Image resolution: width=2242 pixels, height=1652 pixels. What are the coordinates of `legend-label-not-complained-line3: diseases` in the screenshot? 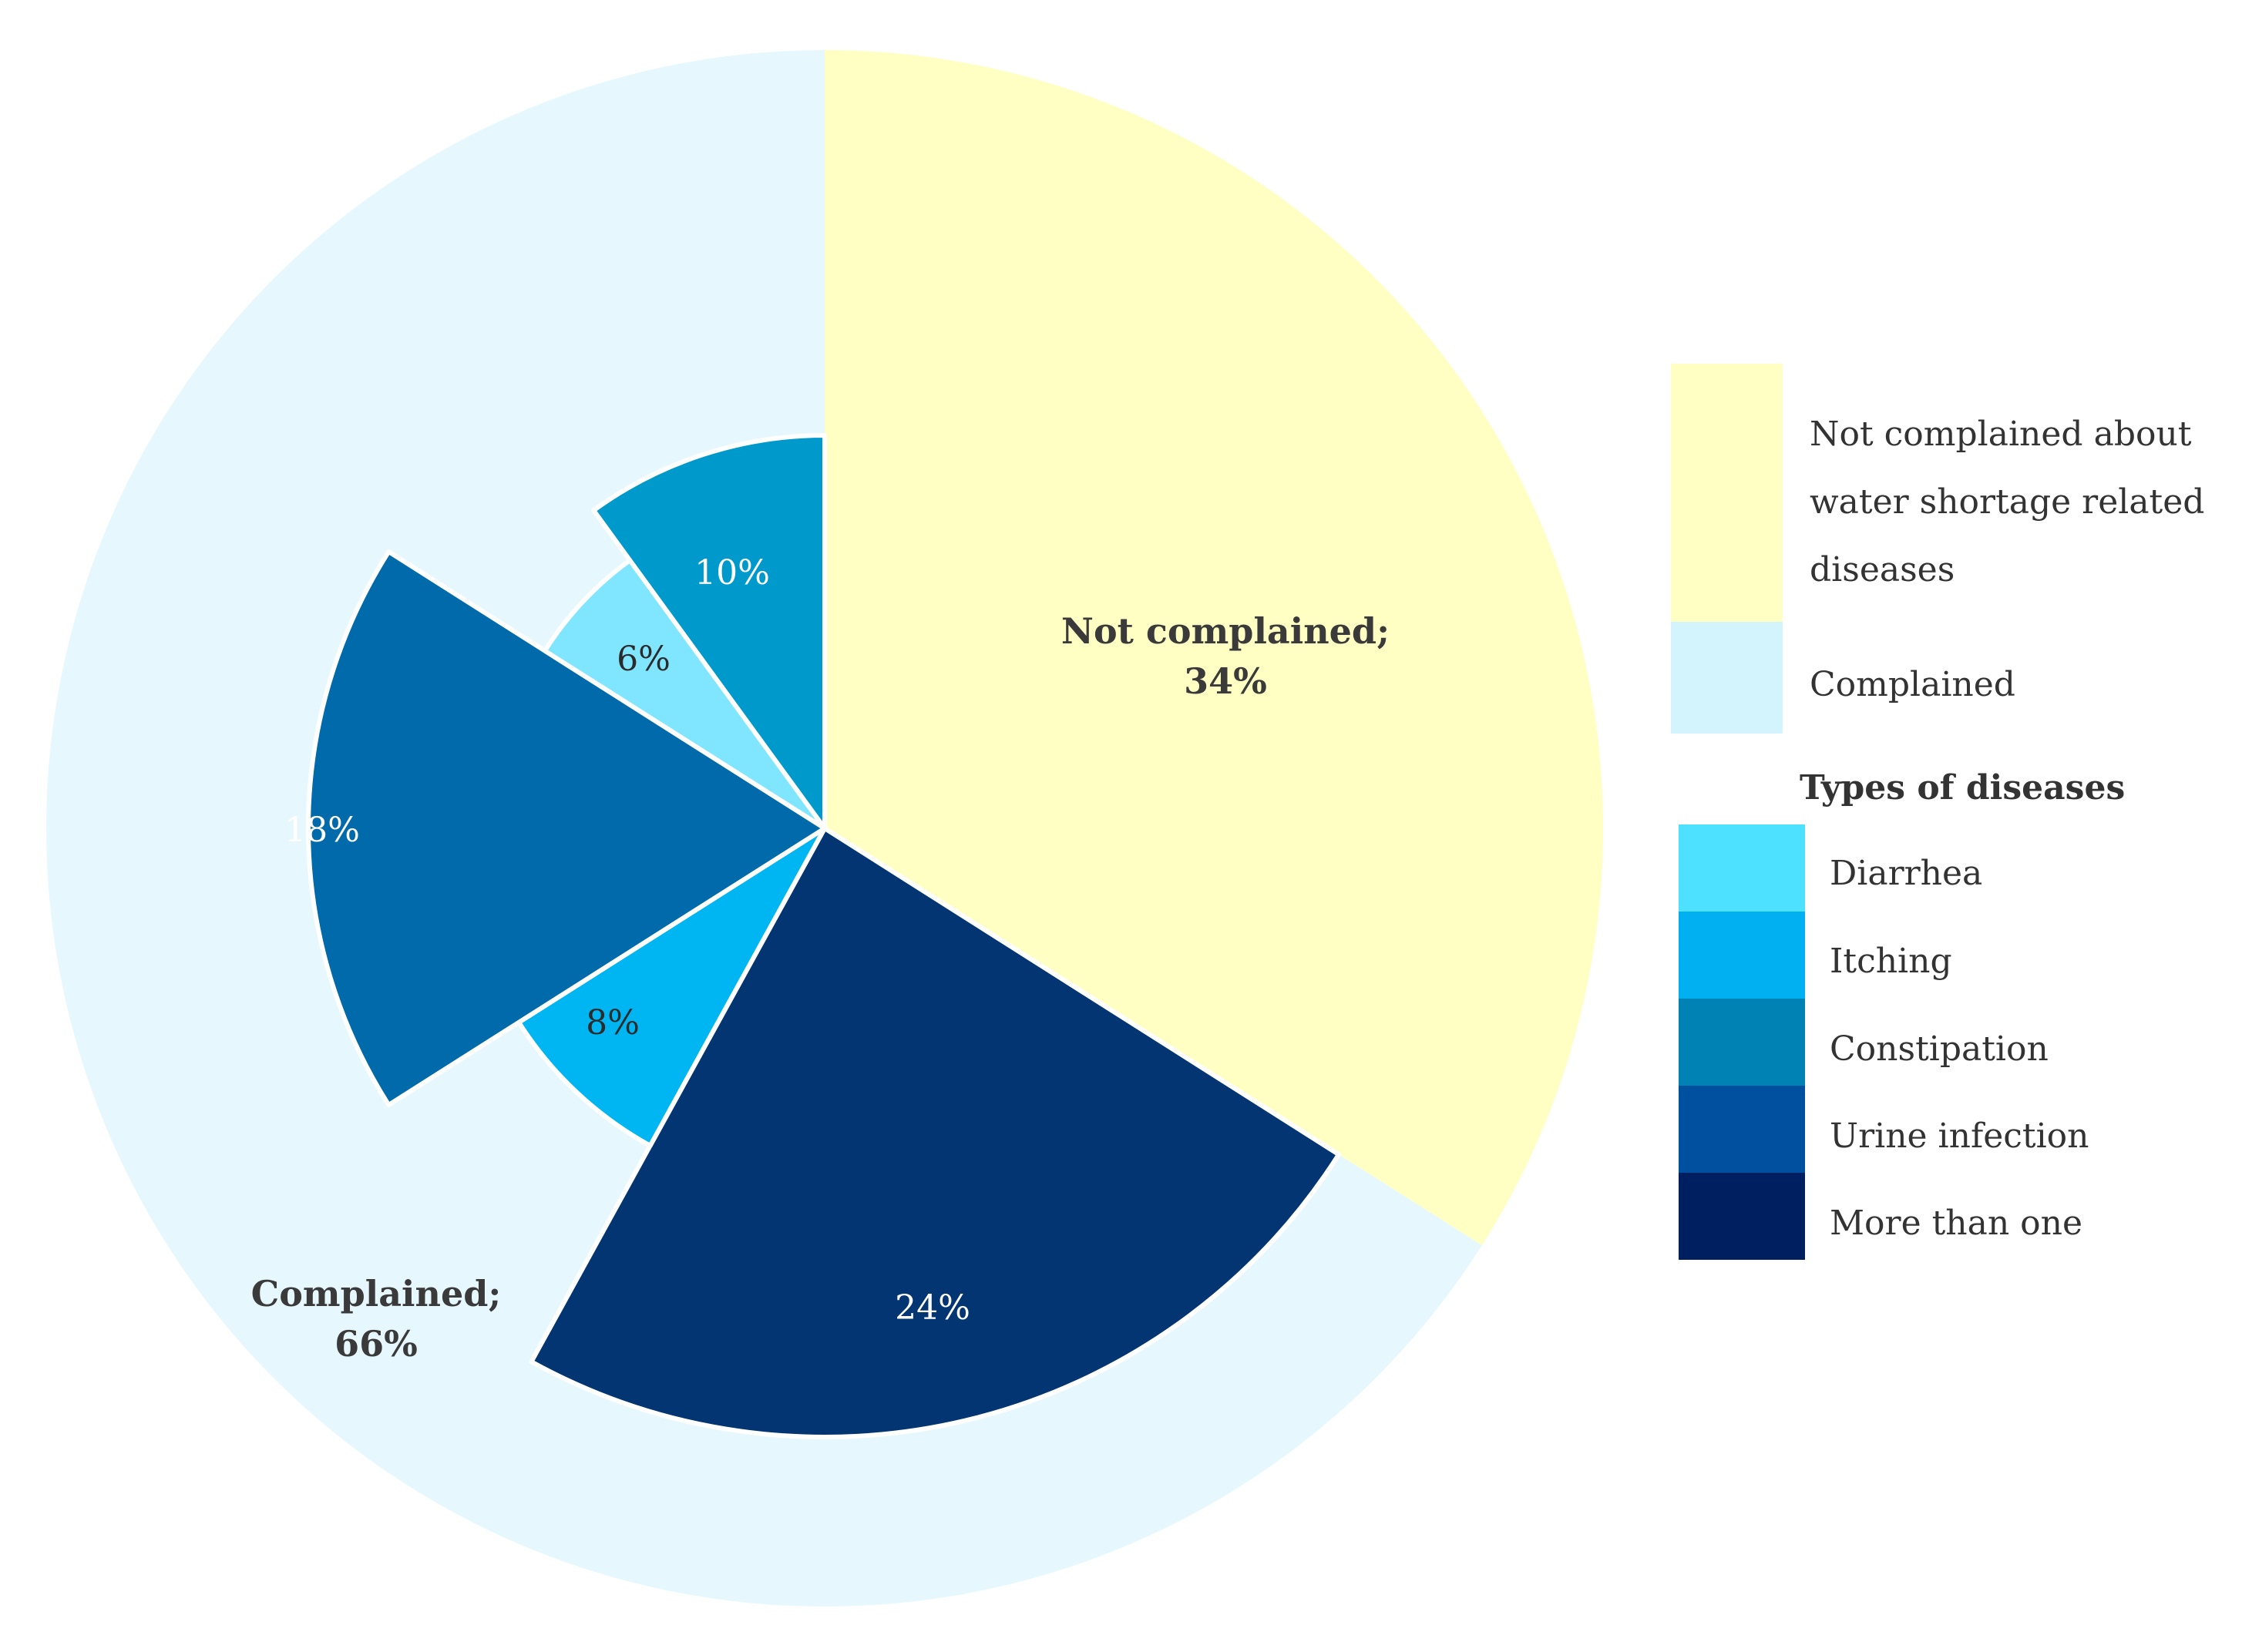 It's located at (1883, 569).